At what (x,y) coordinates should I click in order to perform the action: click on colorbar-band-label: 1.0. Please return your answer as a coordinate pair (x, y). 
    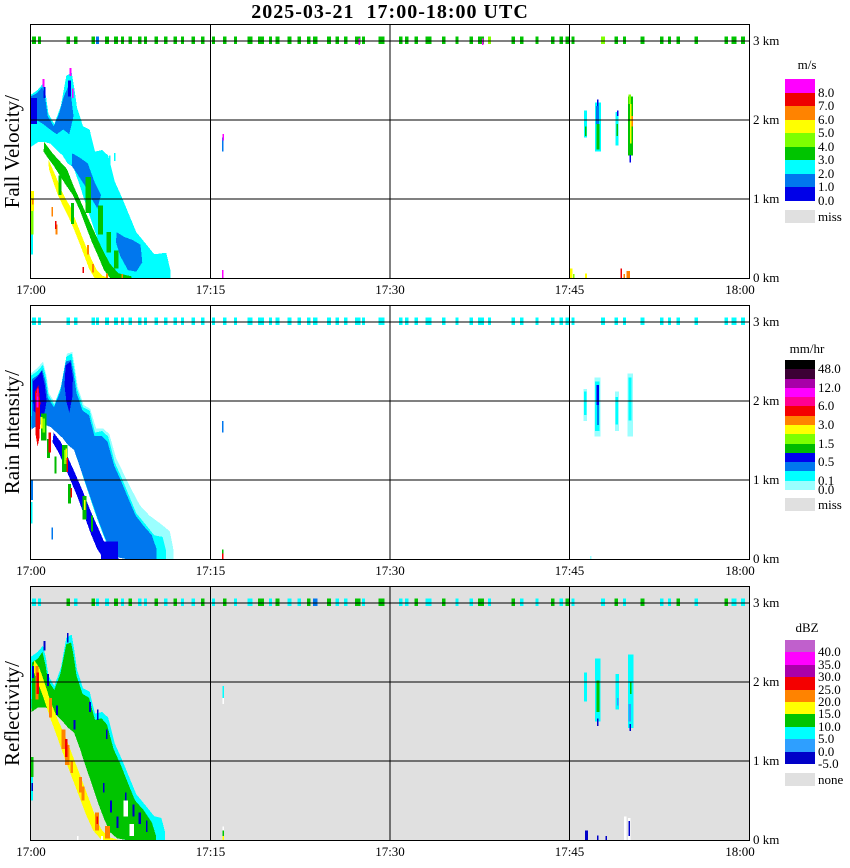
    Looking at the image, I should click on (826, 187).